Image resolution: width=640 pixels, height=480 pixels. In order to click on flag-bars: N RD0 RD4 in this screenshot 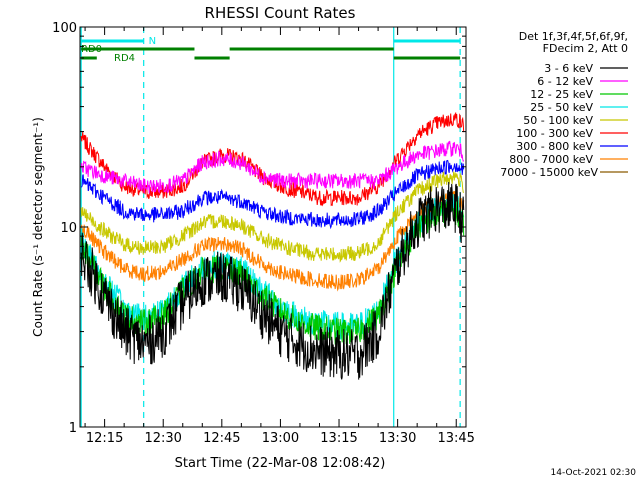, I will do `click(271, 50)`.